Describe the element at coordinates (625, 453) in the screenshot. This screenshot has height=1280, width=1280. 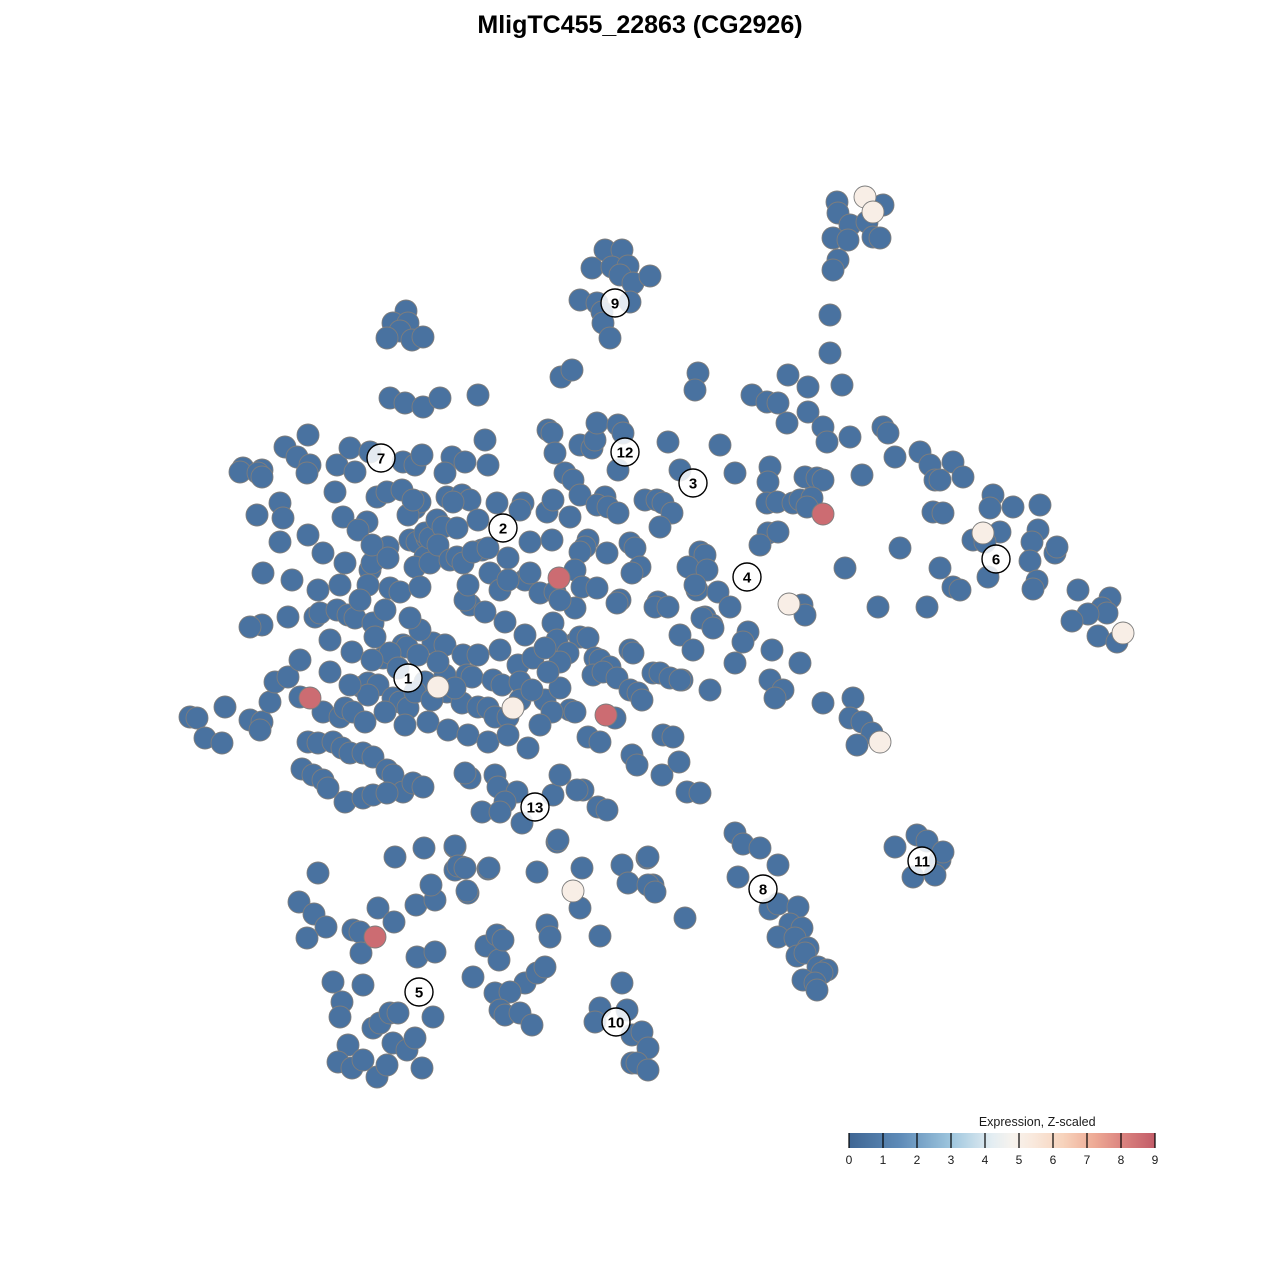
I see `cluster-label-number: 12` at that location.